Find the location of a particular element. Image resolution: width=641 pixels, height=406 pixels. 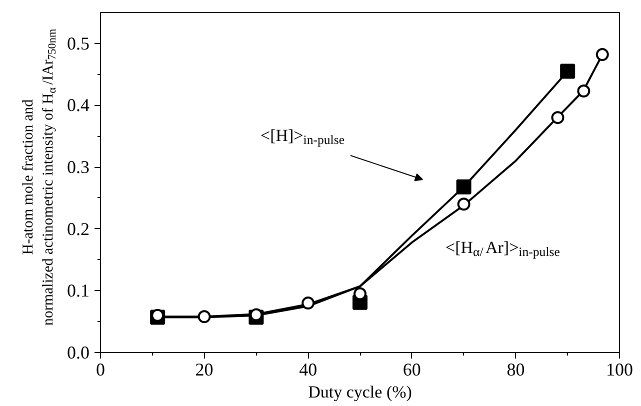

x-tick-label: 80 is located at coordinates (515, 370).